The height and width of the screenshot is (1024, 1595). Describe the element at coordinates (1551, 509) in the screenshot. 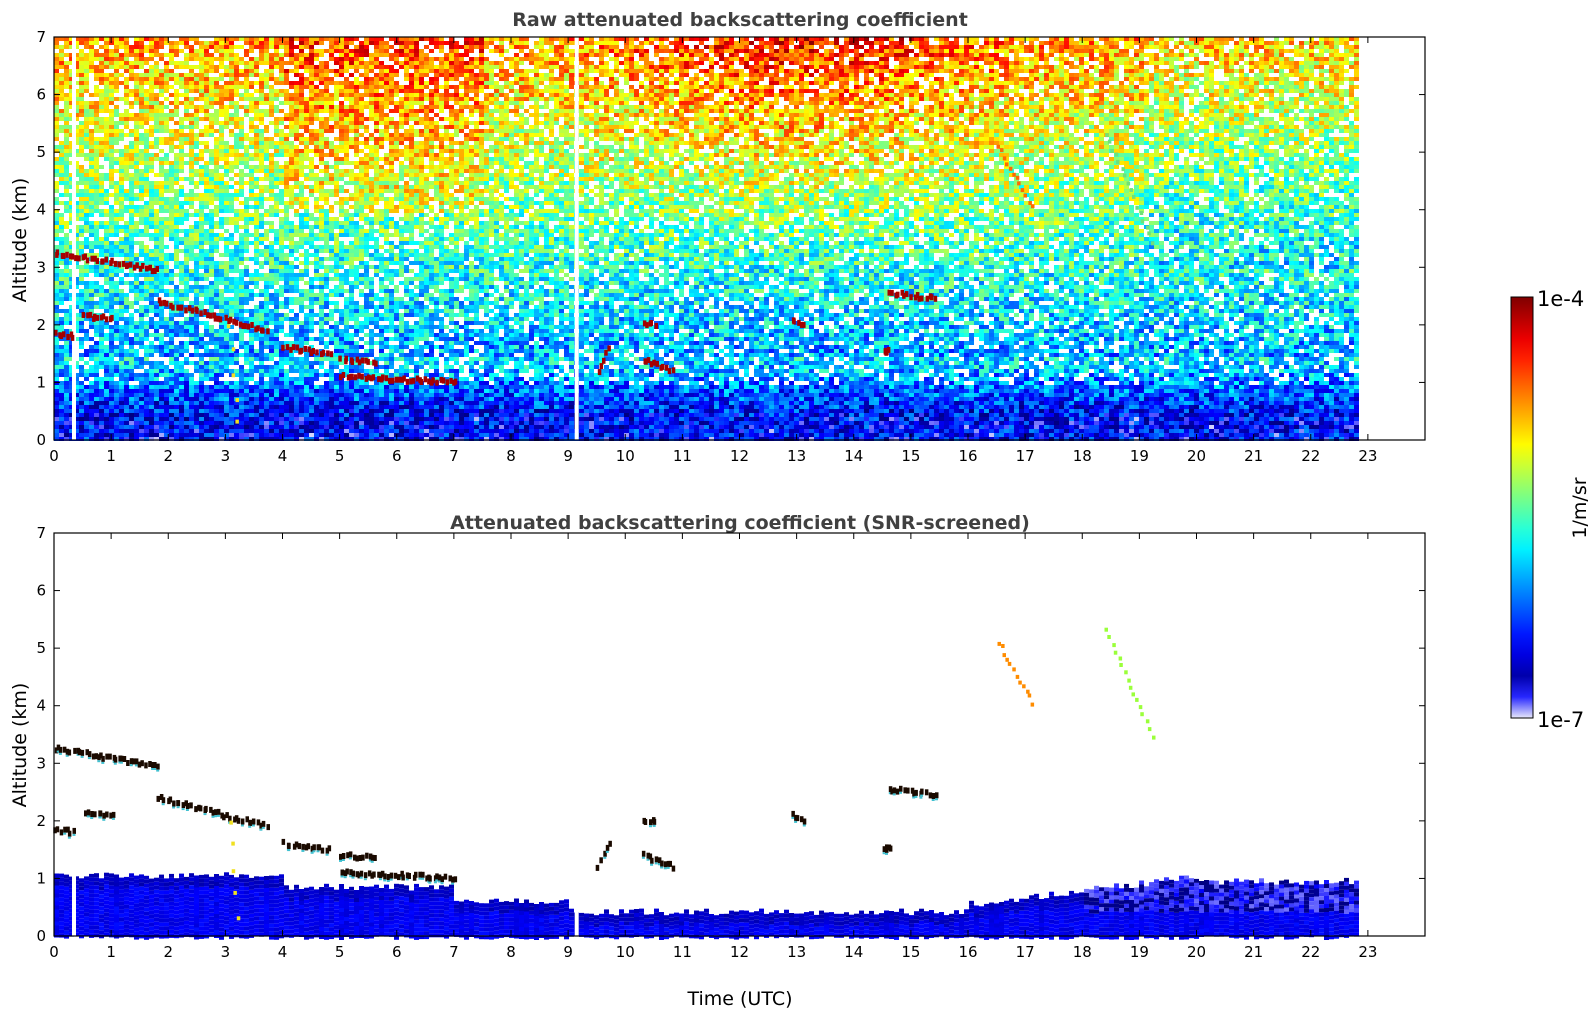

I see `colorbar: 1e-4 1e-7 1/m/sr` at that location.